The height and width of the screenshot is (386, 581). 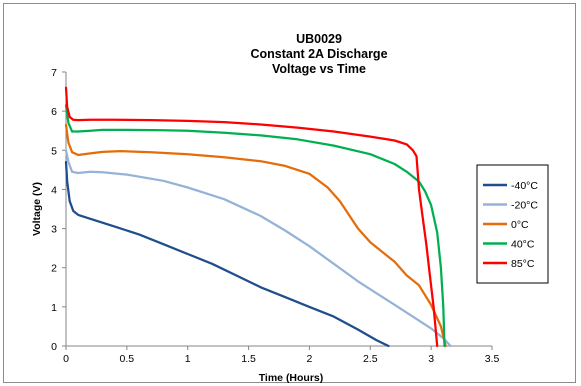 I want to click on x-tick-label: 3.5, so click(x=492, y=359).